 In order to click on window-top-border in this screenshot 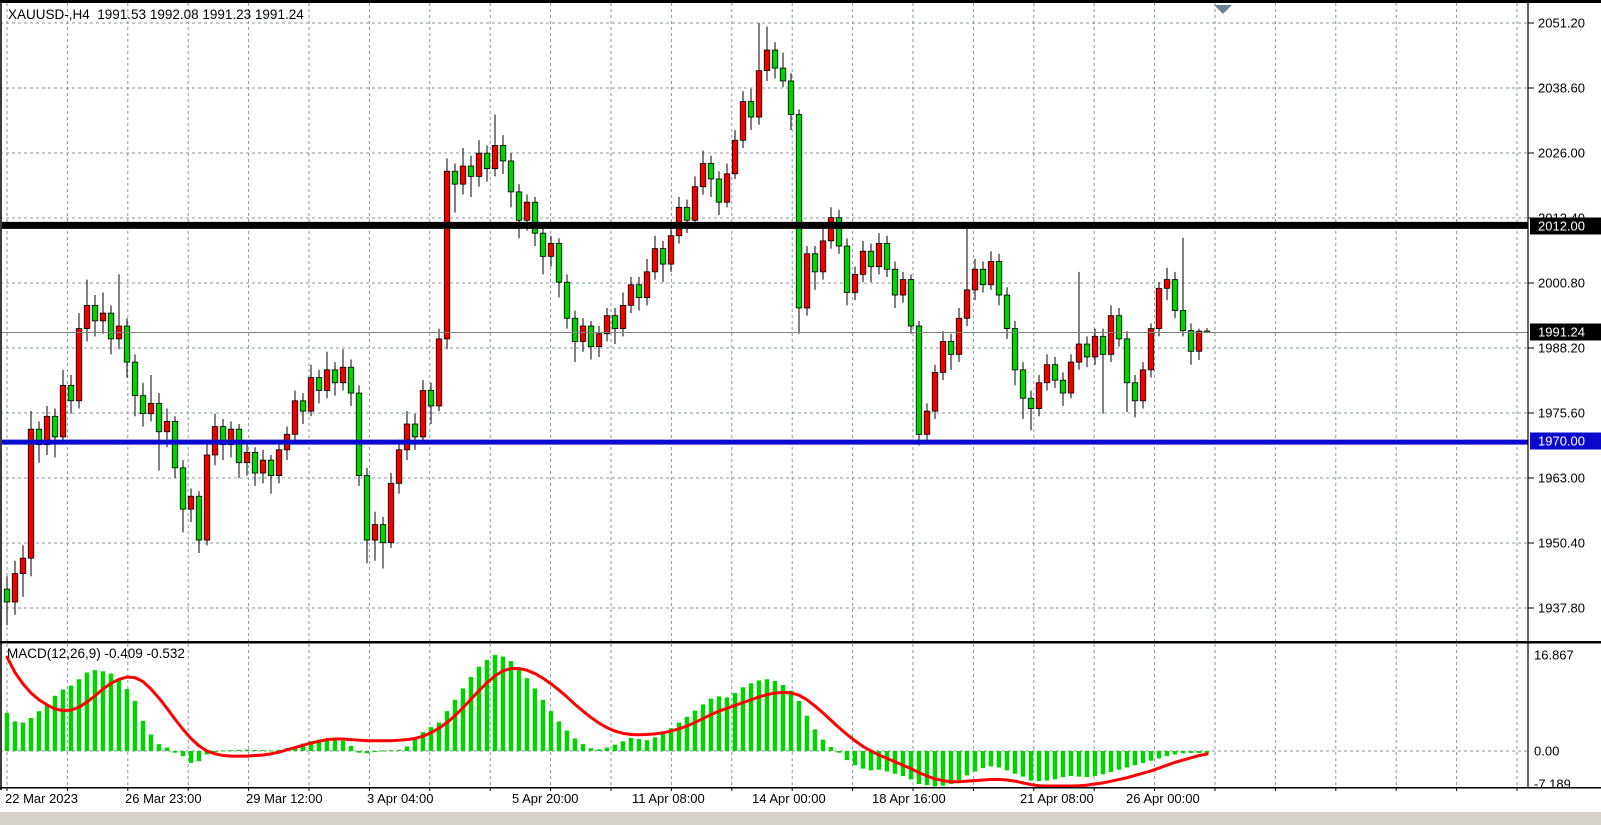, I will do `click(800, 1)`.